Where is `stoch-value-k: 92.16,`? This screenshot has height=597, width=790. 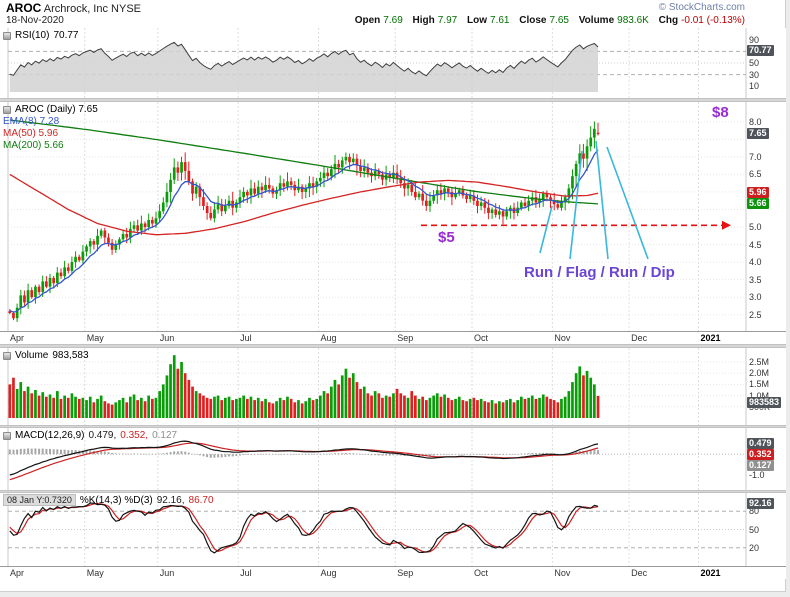
stoch-value-k: 92.16, is located at coordinates (170, 500).